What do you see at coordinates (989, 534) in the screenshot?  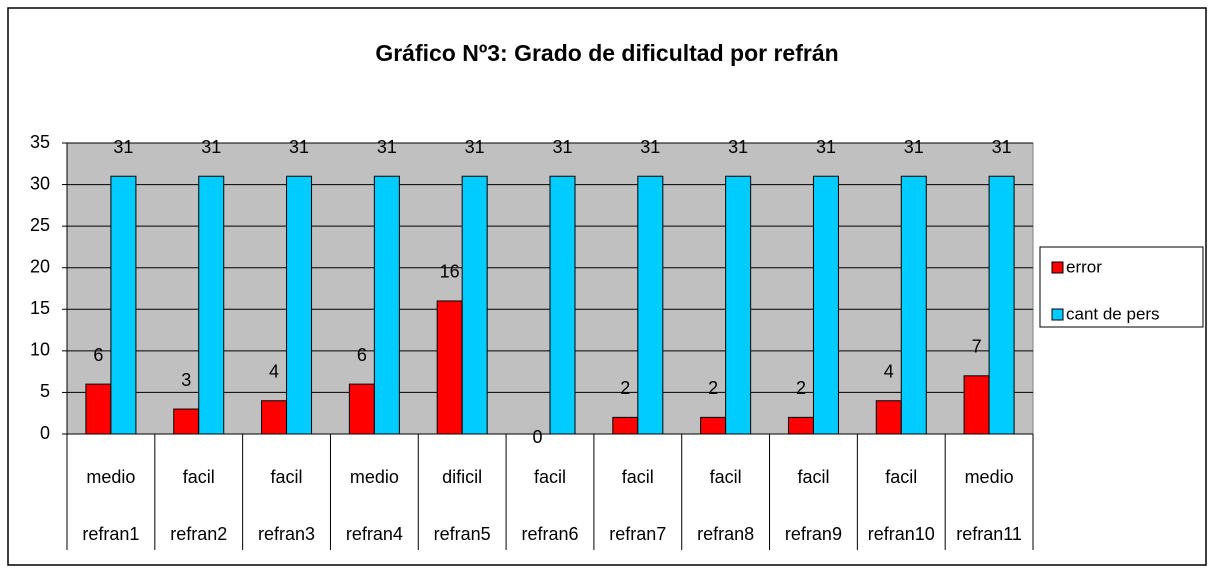 I see `x-tick-label: refran11` at bounding box center [989, 534].